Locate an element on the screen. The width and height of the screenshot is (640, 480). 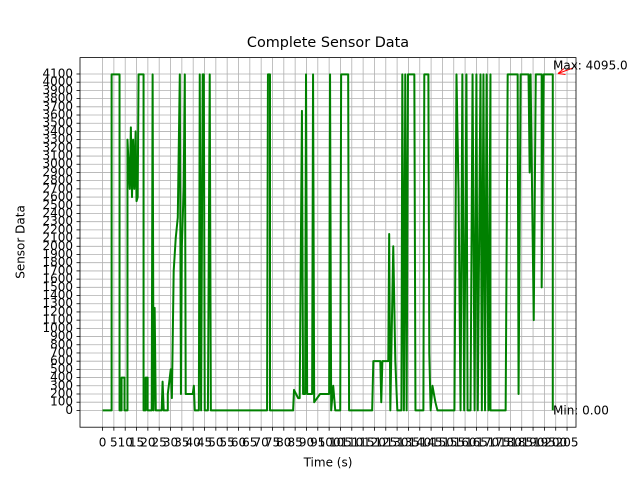
y-tick-label: 2100 is located at coordinates (57, 238).